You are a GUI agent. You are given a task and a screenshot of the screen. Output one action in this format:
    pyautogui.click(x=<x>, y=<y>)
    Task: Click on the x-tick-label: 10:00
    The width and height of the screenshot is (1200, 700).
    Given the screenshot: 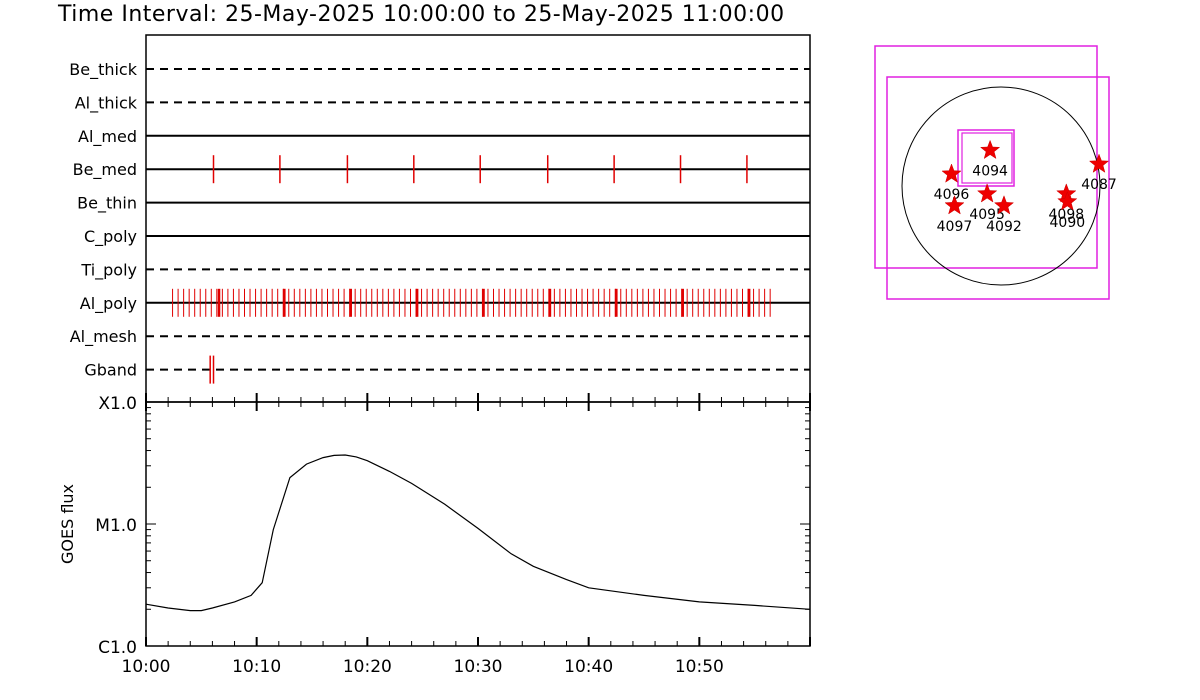 What is the action you would take?
    pyautogui.click(x=146, y=667)
    